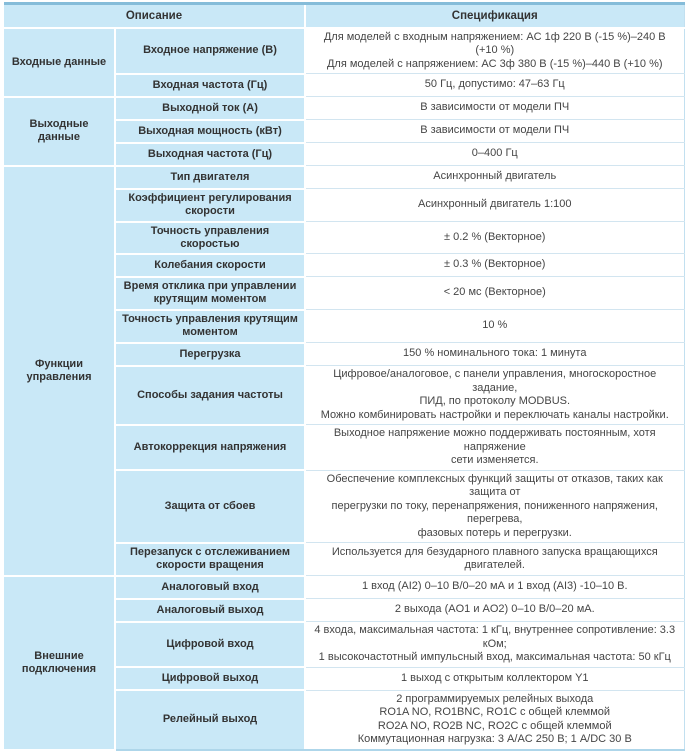 Image resolution: width=688 pixels, height=751 pixels. Describe the element at coordinates (495, 712) in the screenshot. I see `spec-line: RO1A NO, RO1BNC, RO1C с общей клеммой` at that location.